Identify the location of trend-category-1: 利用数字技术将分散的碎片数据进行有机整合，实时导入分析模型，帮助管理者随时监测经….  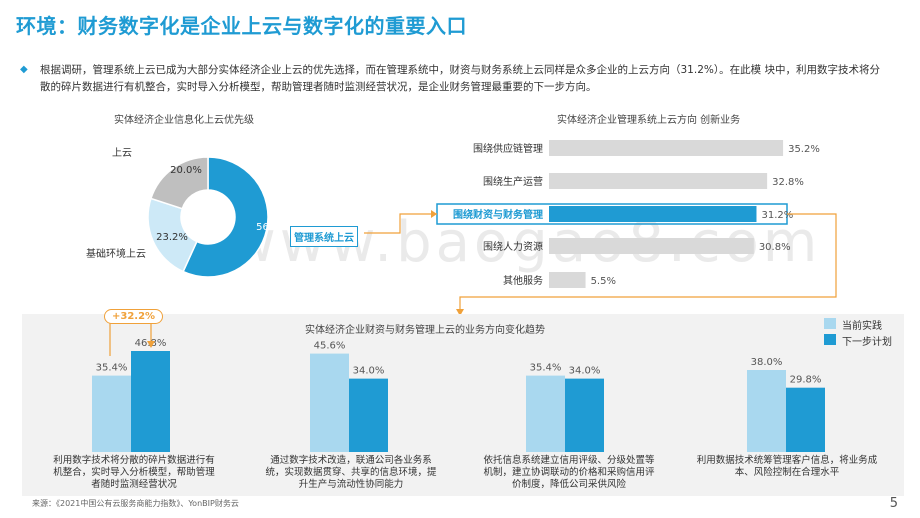
(134, 472).